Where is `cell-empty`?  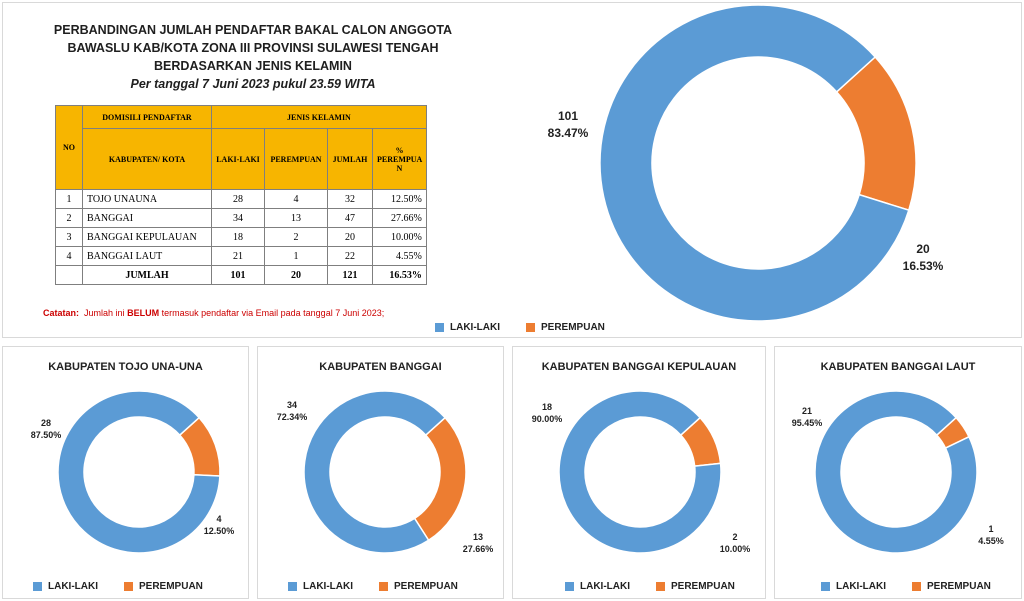 cell-empty is located at coordinates (69, 275).